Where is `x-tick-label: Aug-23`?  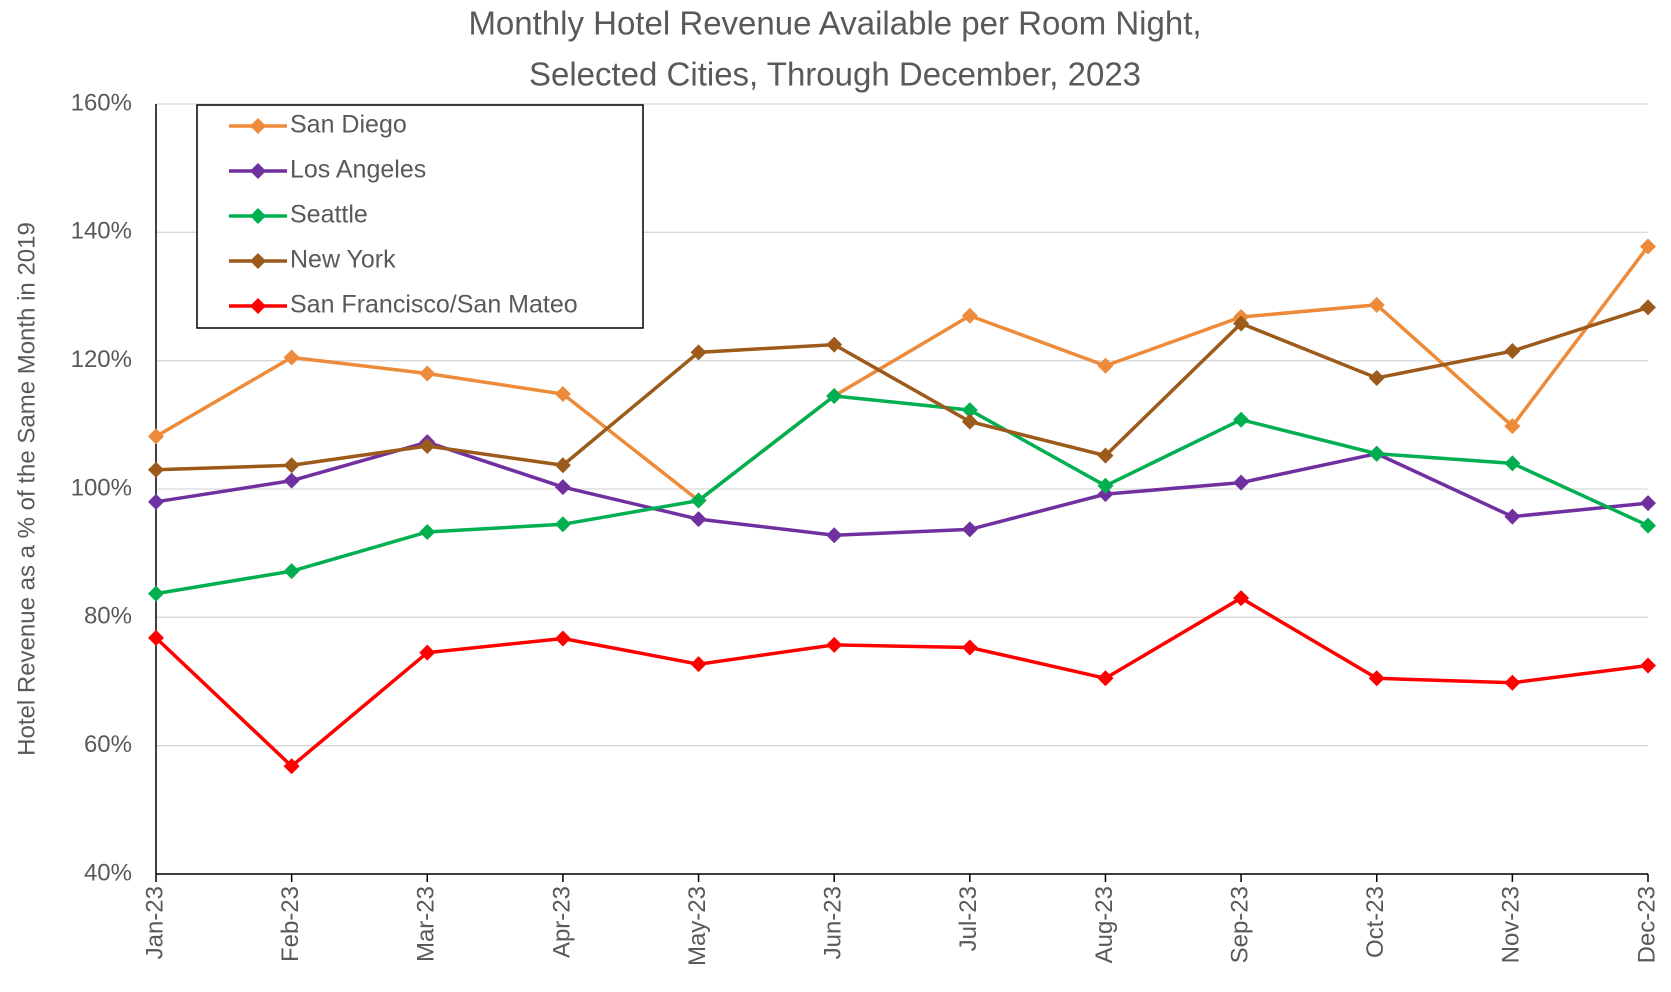
x-tick-label: Aug-23 is located at coordinates (1104, 924).